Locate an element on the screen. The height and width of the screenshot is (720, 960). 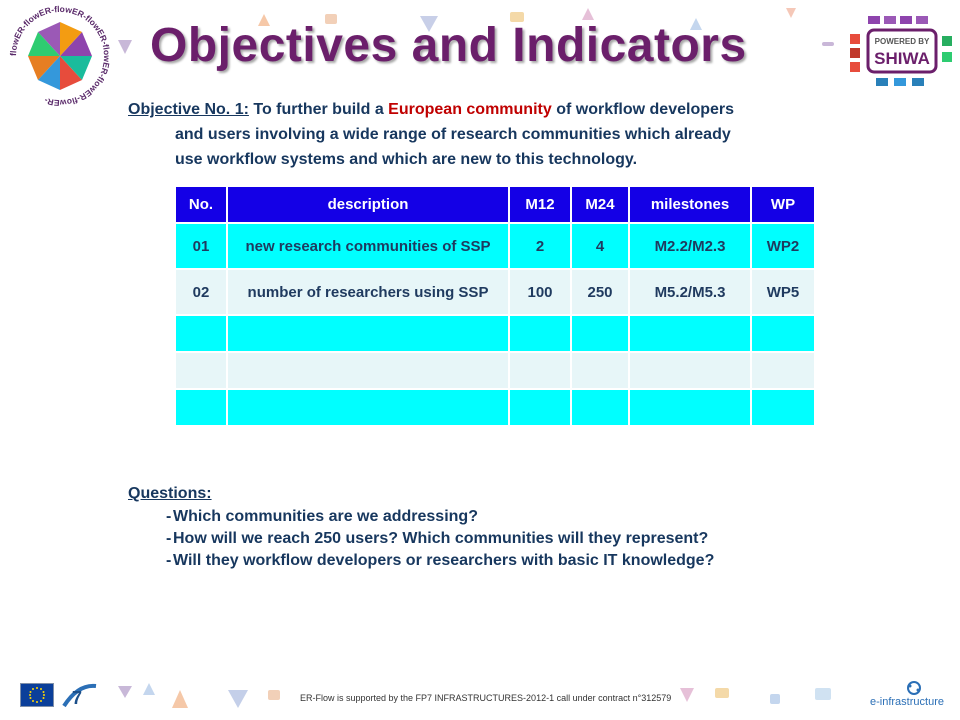
header-no: No. is located at coordinates (201, 204).